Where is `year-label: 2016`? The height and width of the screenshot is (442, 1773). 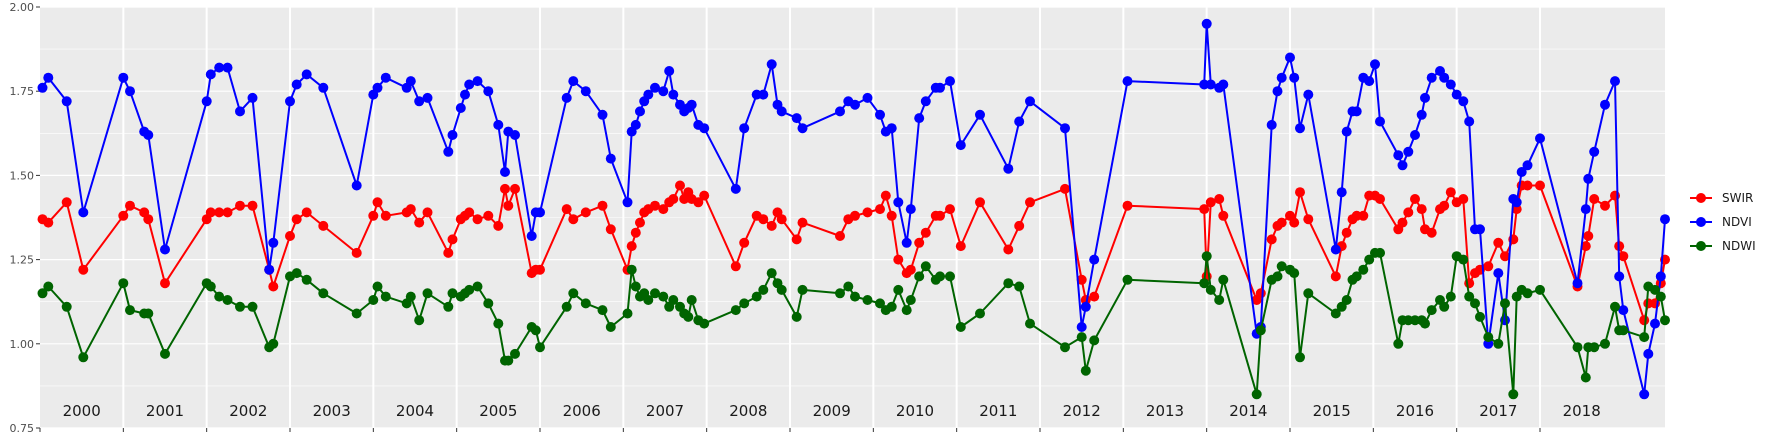 year-label: 2016 is located at coordinates (1415, 411).